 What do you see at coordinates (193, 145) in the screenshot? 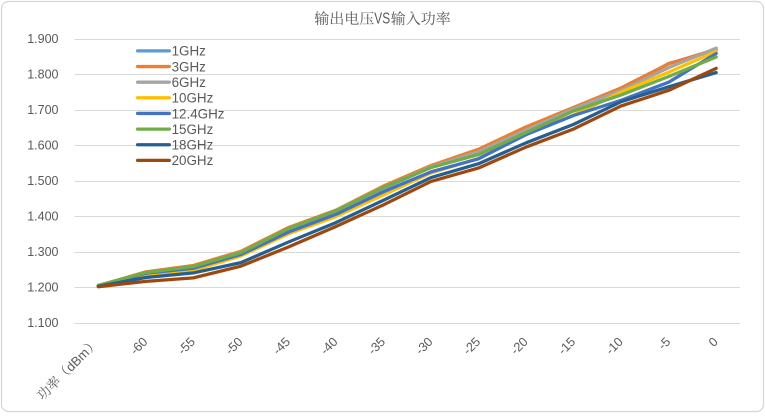
I see `svg-text: 18GHz` at bounding box center [193, 145].